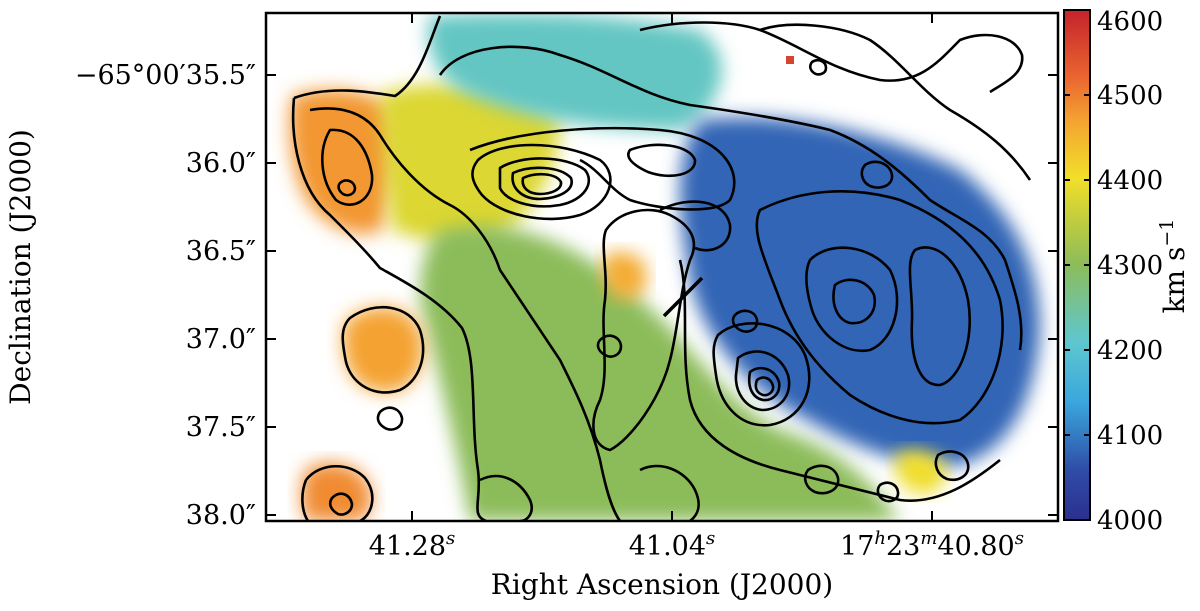  I want to click on contour-north-lobe, so click(602, 168).